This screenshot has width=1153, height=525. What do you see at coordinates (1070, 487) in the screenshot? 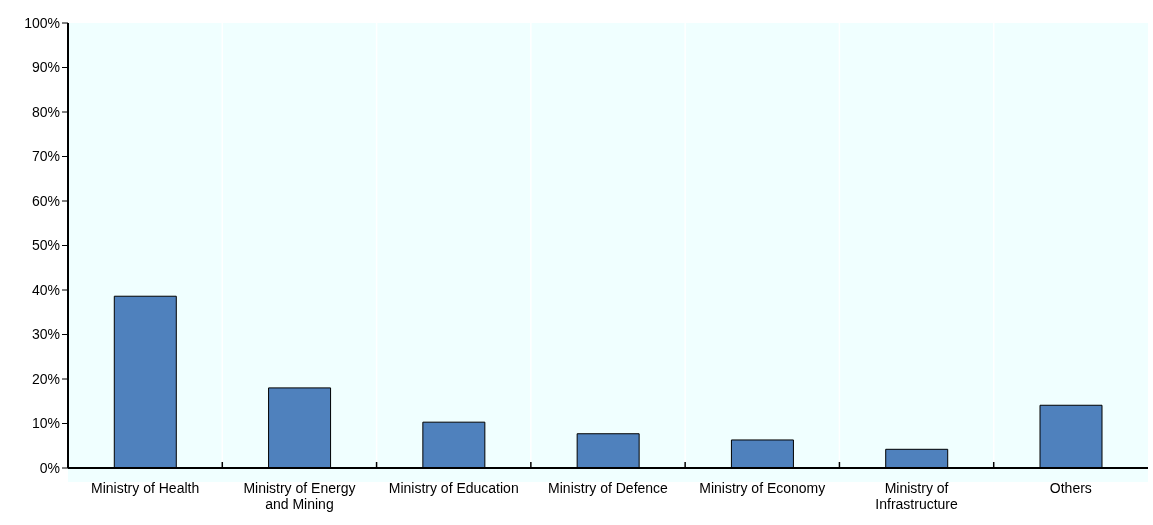
I see `x-tick-label: Others` at bounding box center [1070, 487].